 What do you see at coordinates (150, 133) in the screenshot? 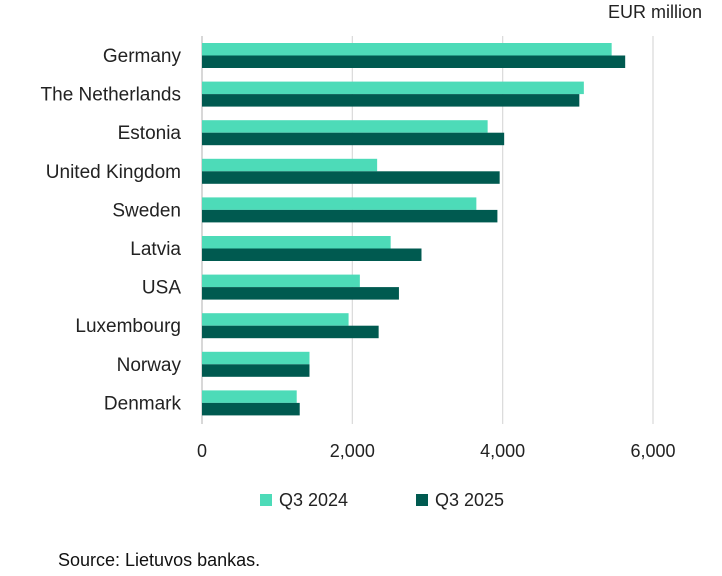
I see `category-label: Estonia` at bounding box center [150, 133].